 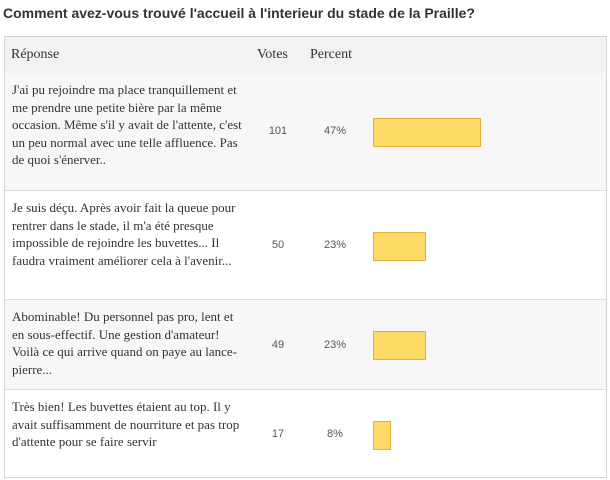 What do you see at coordinates (278, 131) in the screenshot?
I see `vote-count: 101` at bounding box center [278, 131].